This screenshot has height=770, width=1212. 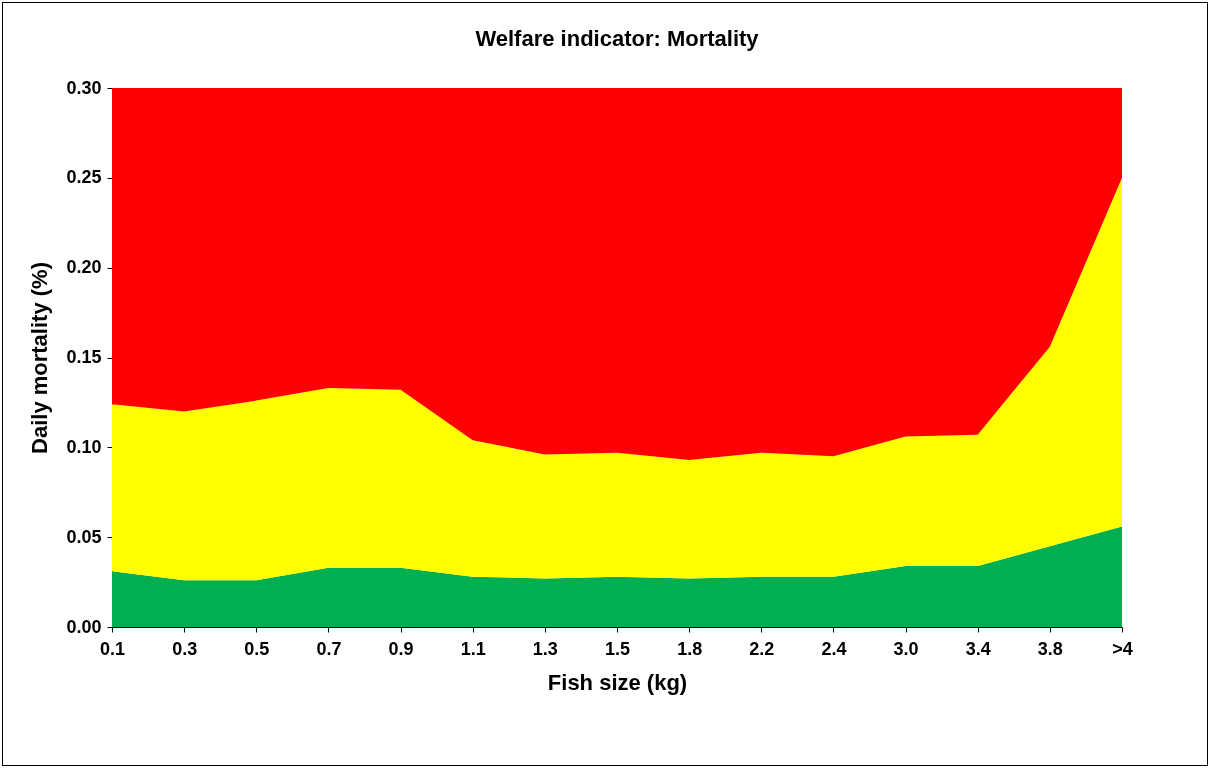 What do you see at coordinates (84, 177) in the screenshot?
I see `y-tick-label: 0.25` at bounding box center [84, 177].